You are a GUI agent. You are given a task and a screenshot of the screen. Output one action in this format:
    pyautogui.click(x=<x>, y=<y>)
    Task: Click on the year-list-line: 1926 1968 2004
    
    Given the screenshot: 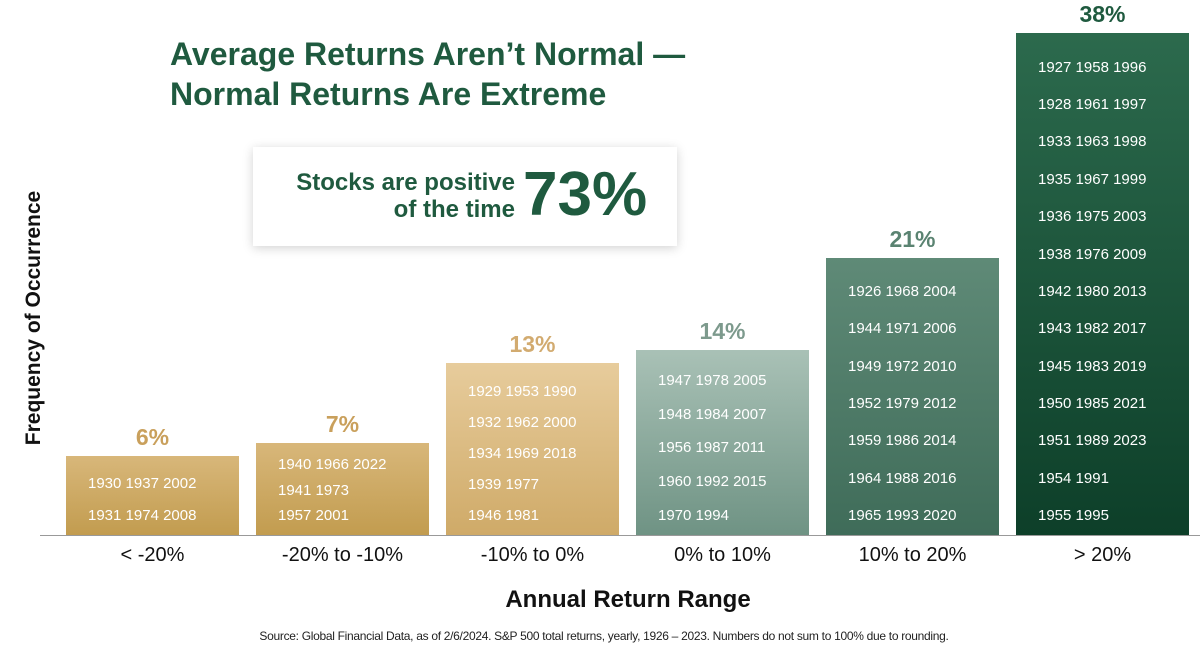 What is the action you would take?
    pyautogui.click(x=902, y=292)
    